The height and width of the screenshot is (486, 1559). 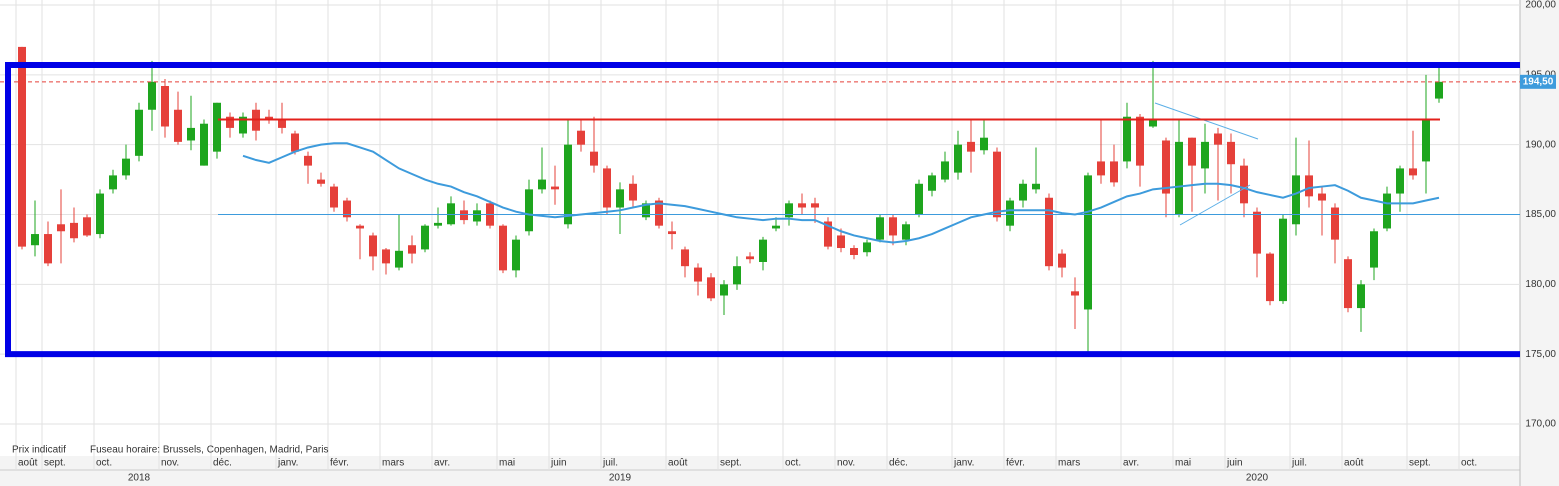 I want to click on note: Prix indicatif, so click(x=39, y=450).